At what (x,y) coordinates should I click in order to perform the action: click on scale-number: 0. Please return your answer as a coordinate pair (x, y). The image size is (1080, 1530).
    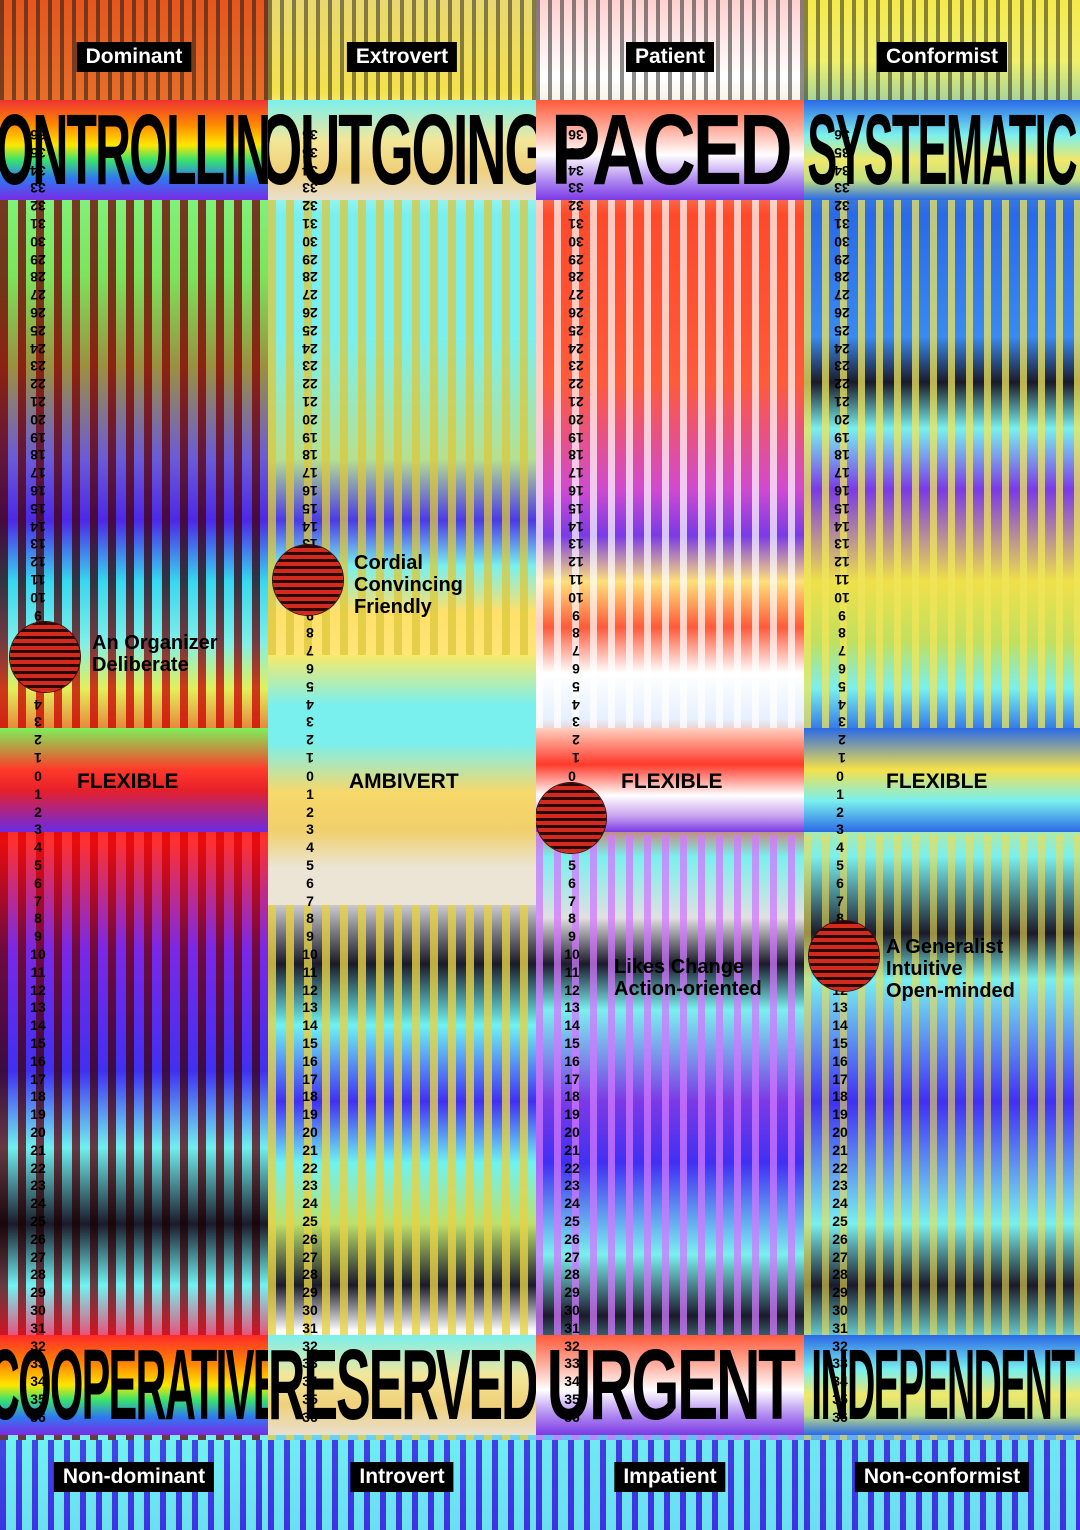
    Looking at the image, I should click on (38, 776).